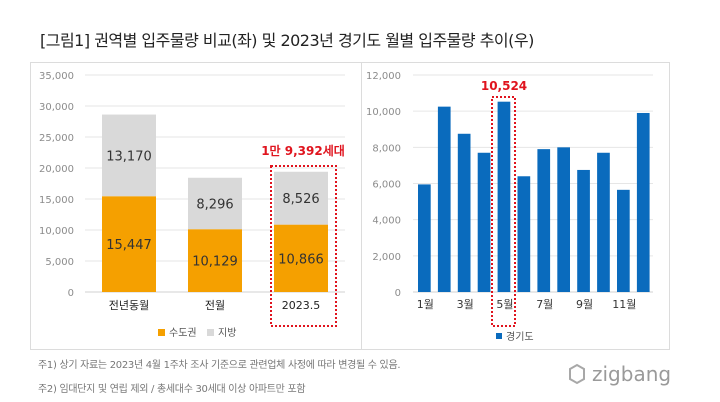 The width and height of the screenshot is (720, 402). I want to click on x-tick-label: 3월, so click(465, 304).